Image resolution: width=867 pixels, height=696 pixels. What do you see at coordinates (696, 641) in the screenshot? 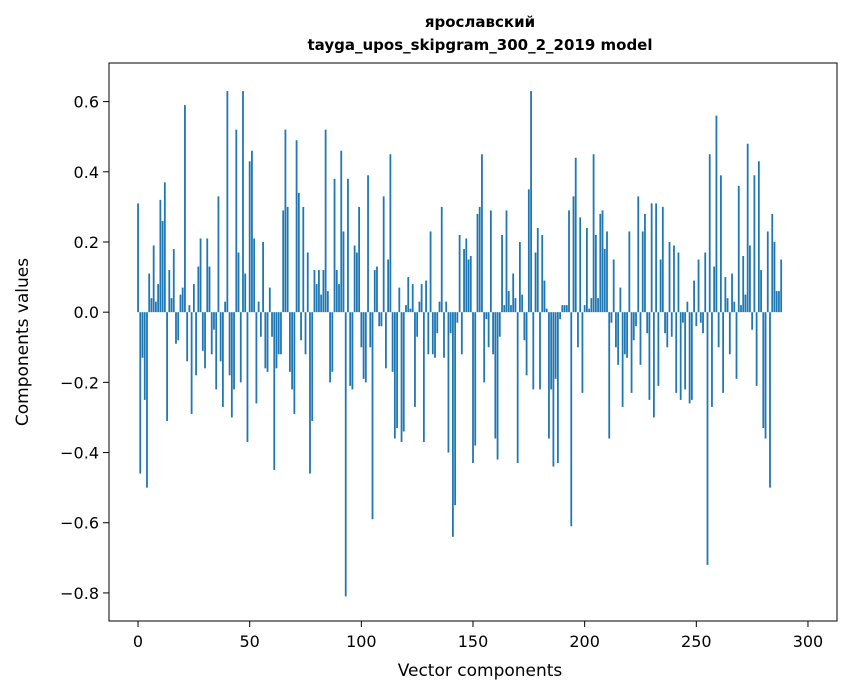
I see `x-tick-label: 250` at bounding box center [696, 641].